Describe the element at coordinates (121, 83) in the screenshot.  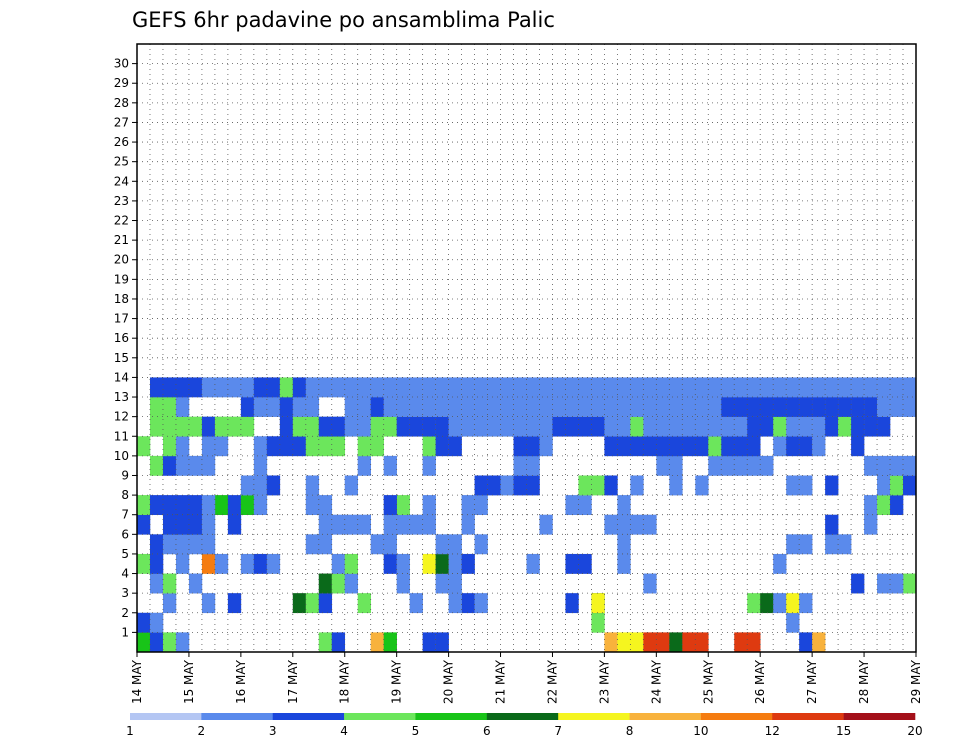
I see `y-tick-label: 29` at that location.